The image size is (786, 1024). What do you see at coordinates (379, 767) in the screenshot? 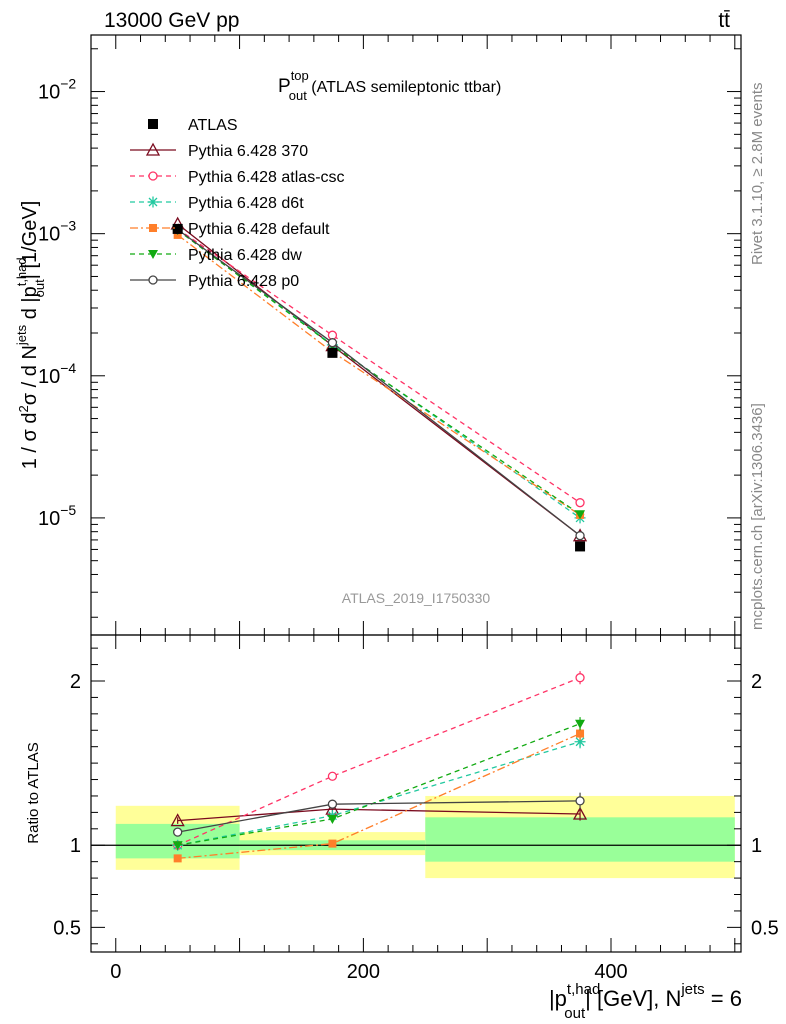
I see `ratio-series-layer` at bounding box center [379, 767].